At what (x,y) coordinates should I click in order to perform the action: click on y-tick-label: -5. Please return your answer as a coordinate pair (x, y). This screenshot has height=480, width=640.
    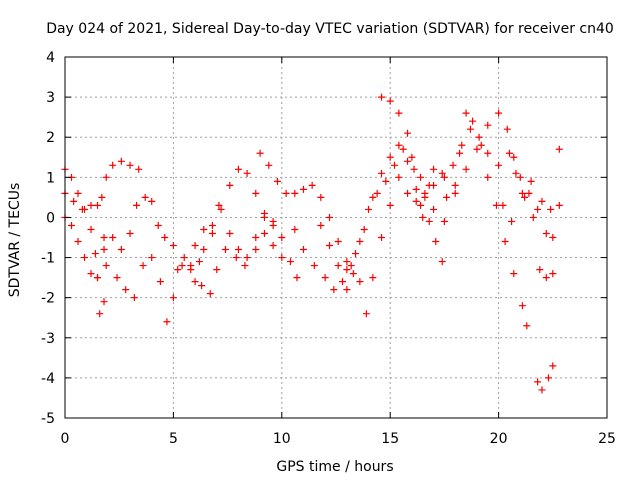
    Looking at the image, I should click on (48, 419).